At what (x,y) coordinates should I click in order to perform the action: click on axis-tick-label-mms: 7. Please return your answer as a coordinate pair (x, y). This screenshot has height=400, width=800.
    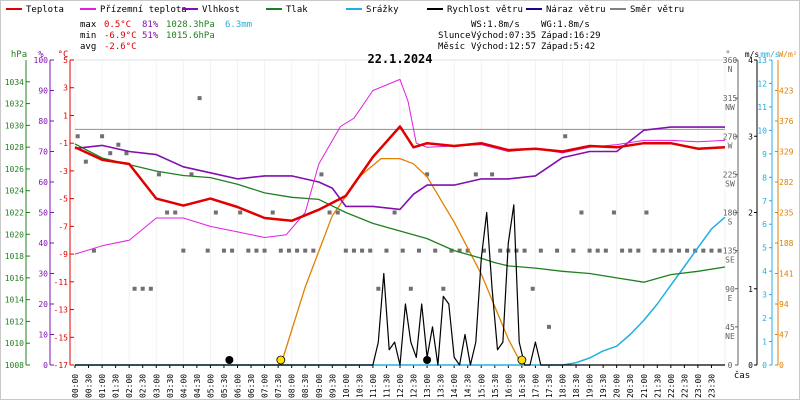
    Looking at the image, I should click on (764, 201).